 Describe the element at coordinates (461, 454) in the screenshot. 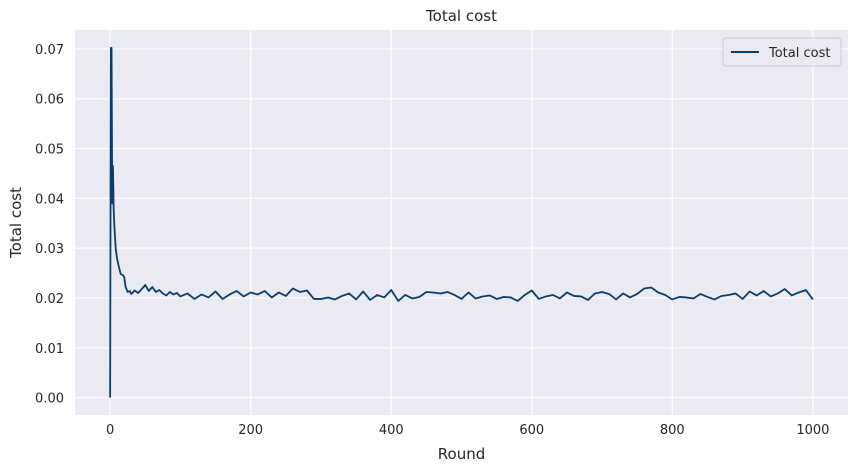

I see `x-axis-label: Round` at that location.